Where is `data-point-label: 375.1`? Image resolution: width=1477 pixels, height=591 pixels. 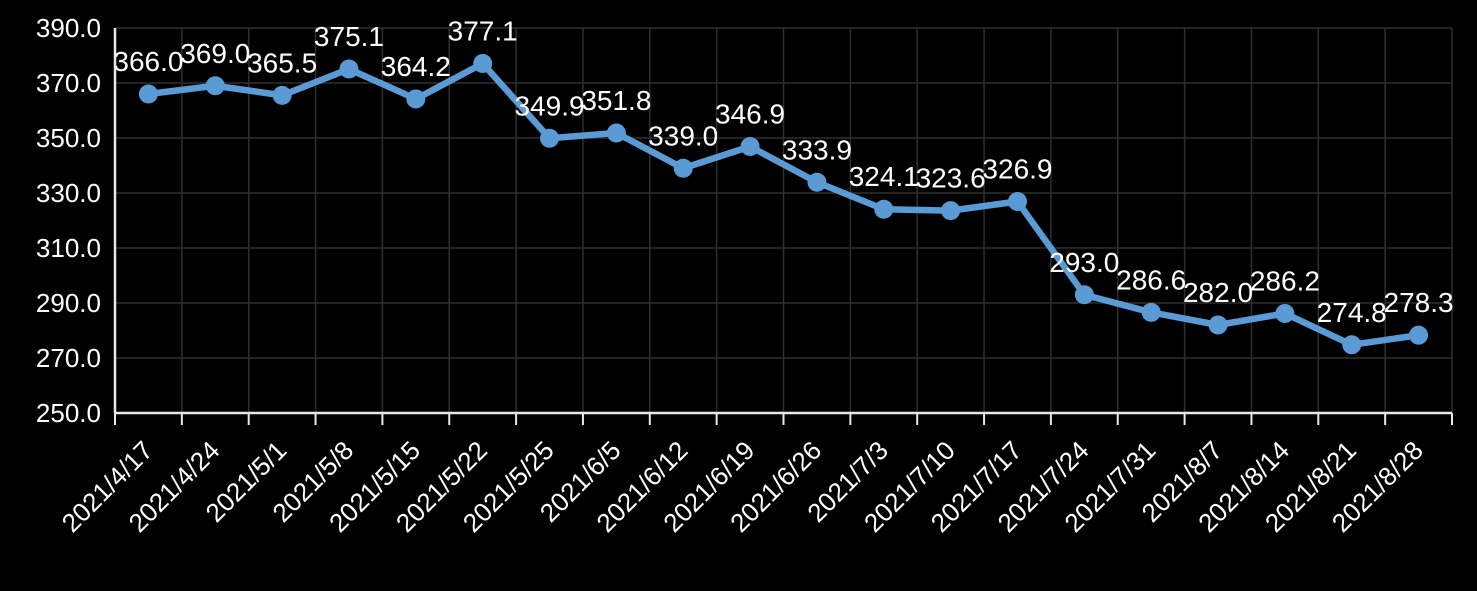
data-point-label: 375.1 is located at coordinates (349, 36).